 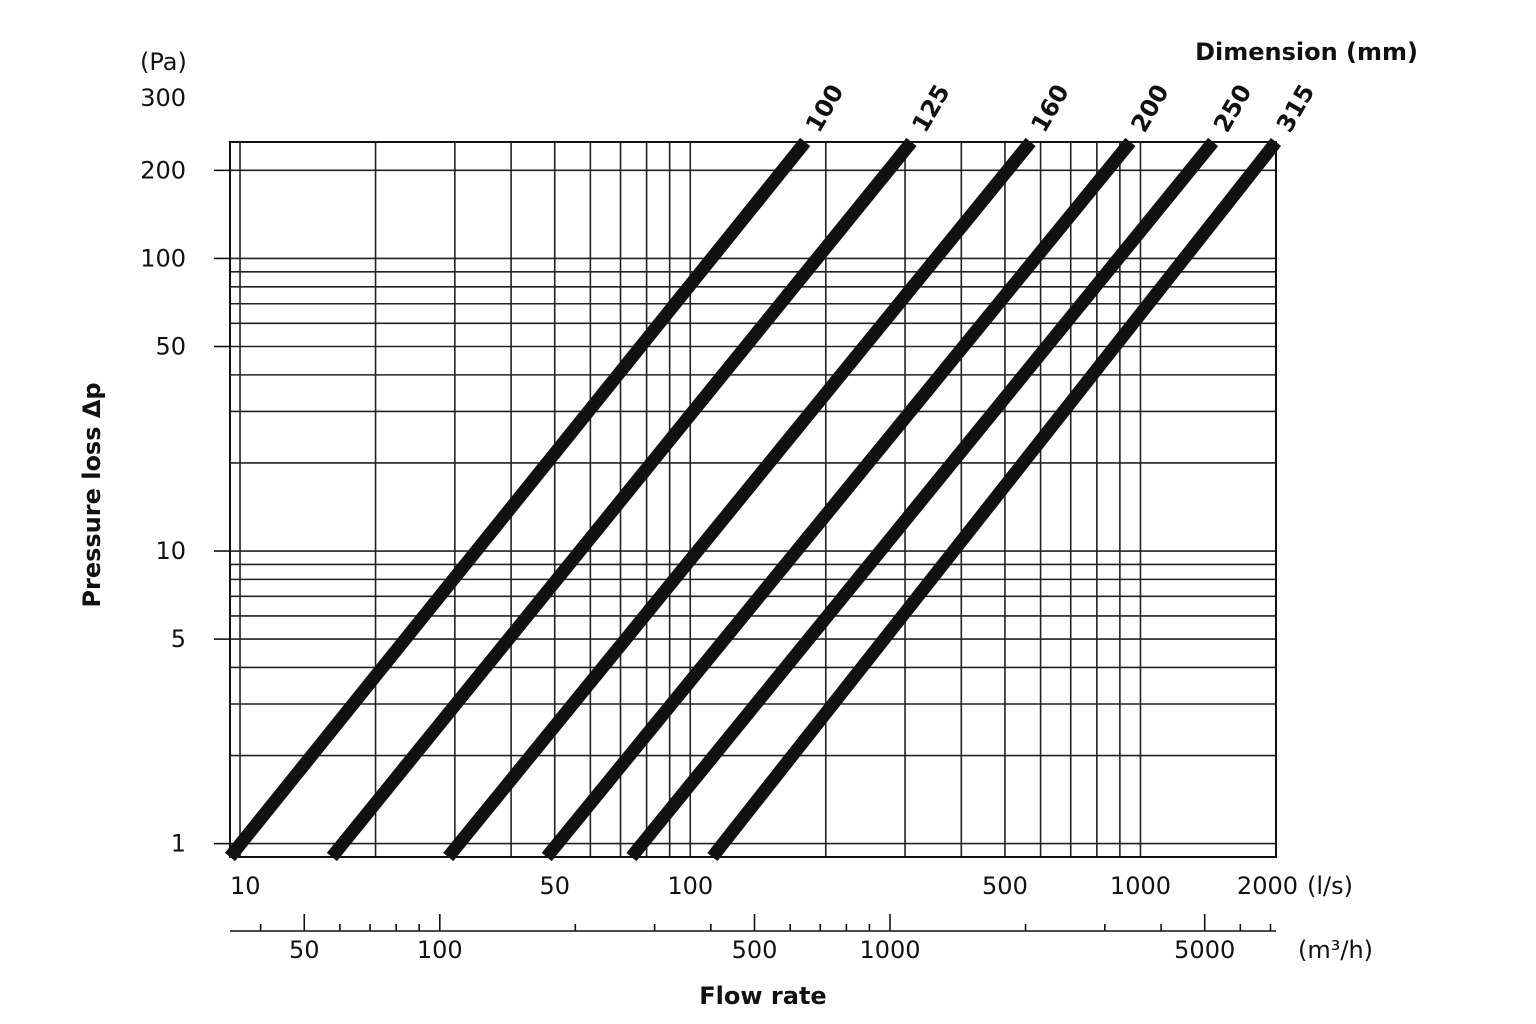 What do you see at coordinates (1149, 108) in the screenshot?
I see `dimension-label-200: 200` at bounding box center [1149, 108].